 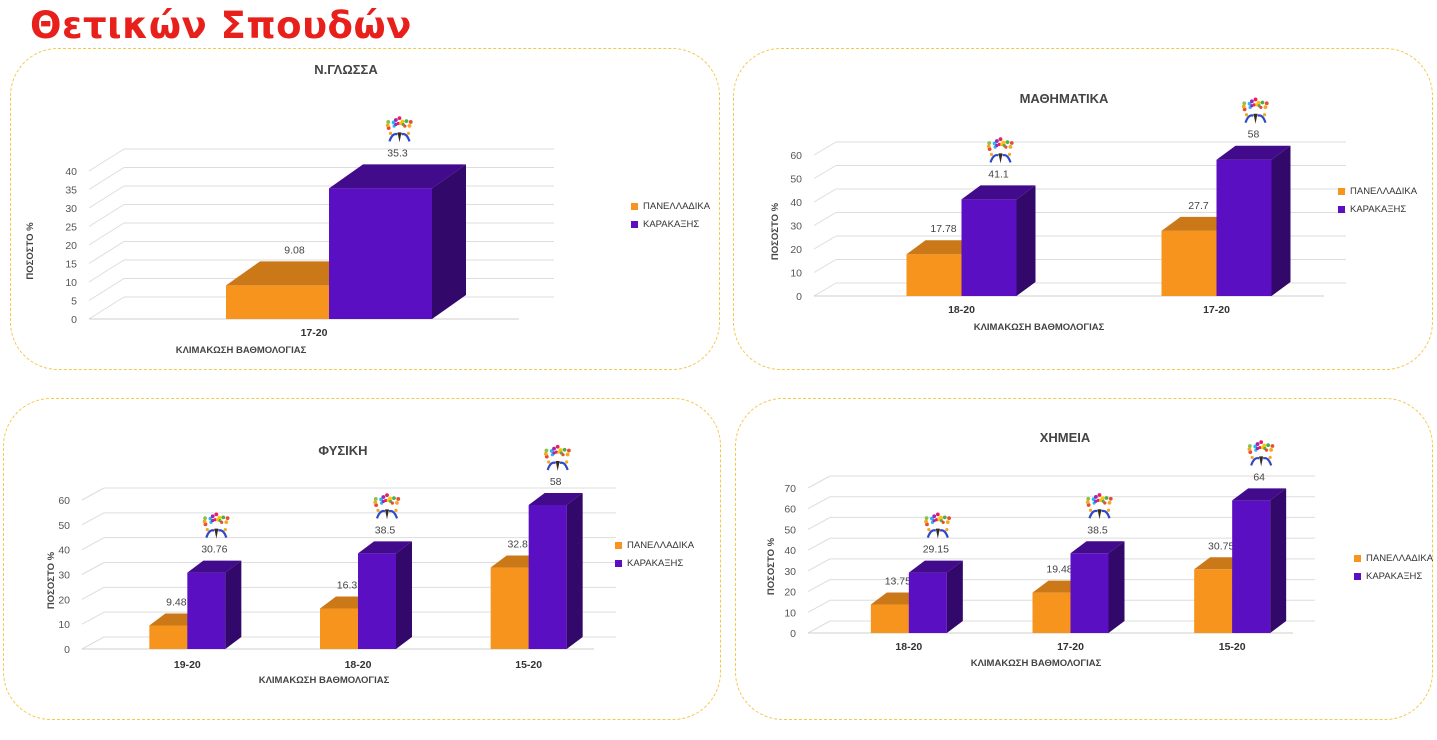 What do you see at coordinates (380, 253) in the screenshot?
I see `bar-front-school` at bounding box center [380, 253].